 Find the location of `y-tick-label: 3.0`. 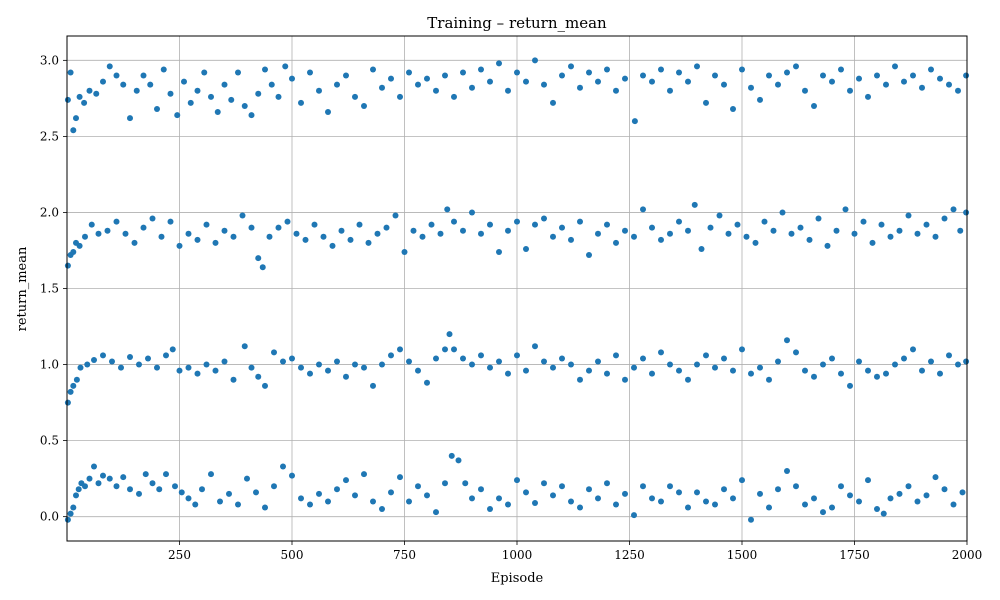

y-tick-label: 3.0 is located at coordinates (49, 60).